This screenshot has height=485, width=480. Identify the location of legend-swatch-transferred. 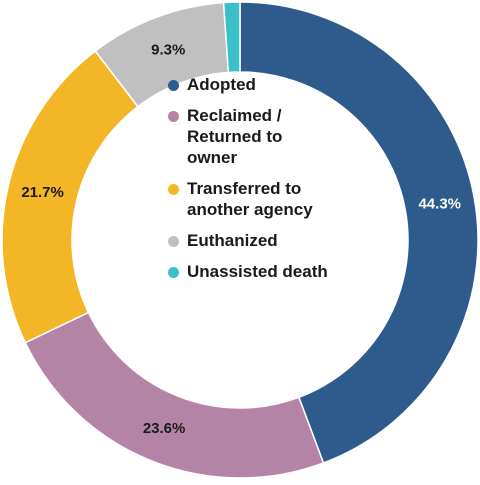
(173, 189).